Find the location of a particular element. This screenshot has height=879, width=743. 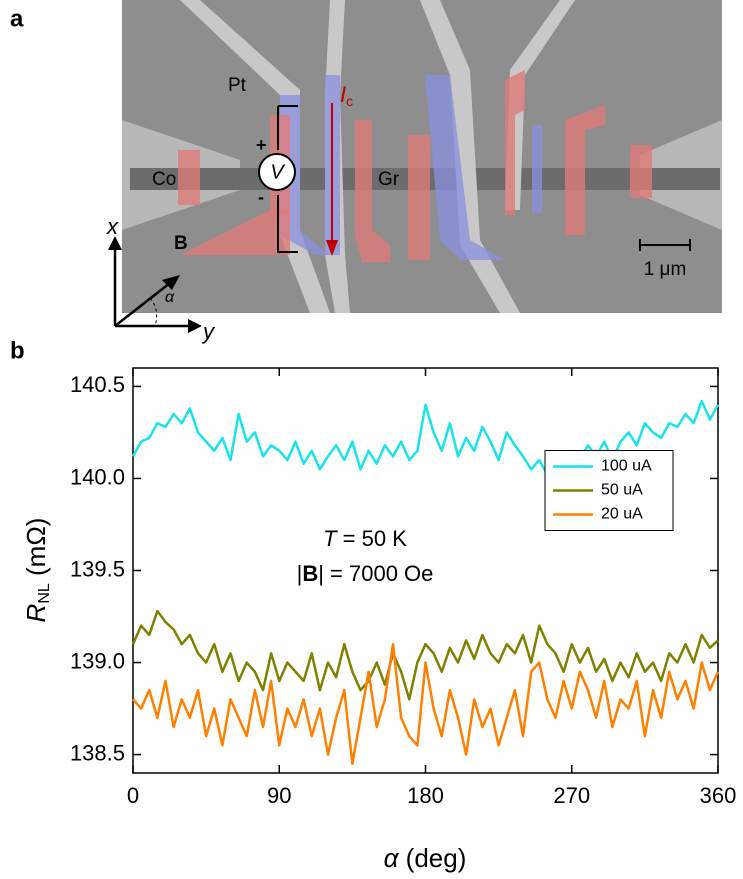

y-tick-label: 138.5 is located at coordinates (97, 752).